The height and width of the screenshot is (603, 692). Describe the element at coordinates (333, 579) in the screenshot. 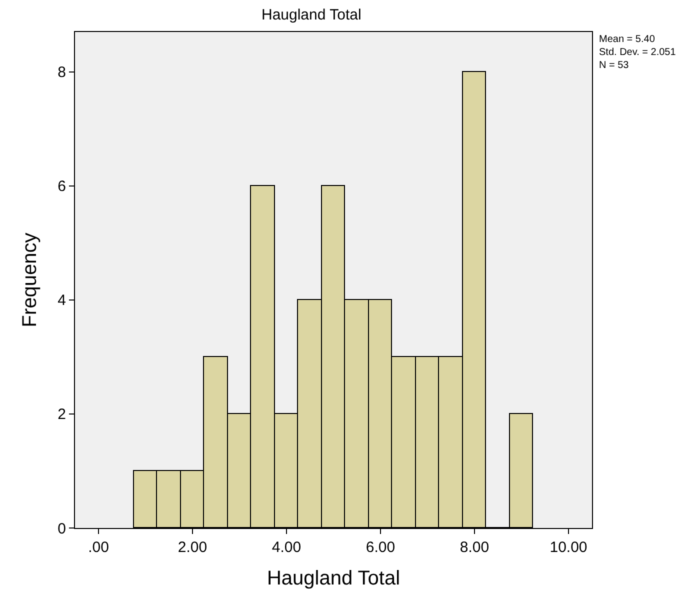

I see `x-axis-title: Haugland Total` at that location.